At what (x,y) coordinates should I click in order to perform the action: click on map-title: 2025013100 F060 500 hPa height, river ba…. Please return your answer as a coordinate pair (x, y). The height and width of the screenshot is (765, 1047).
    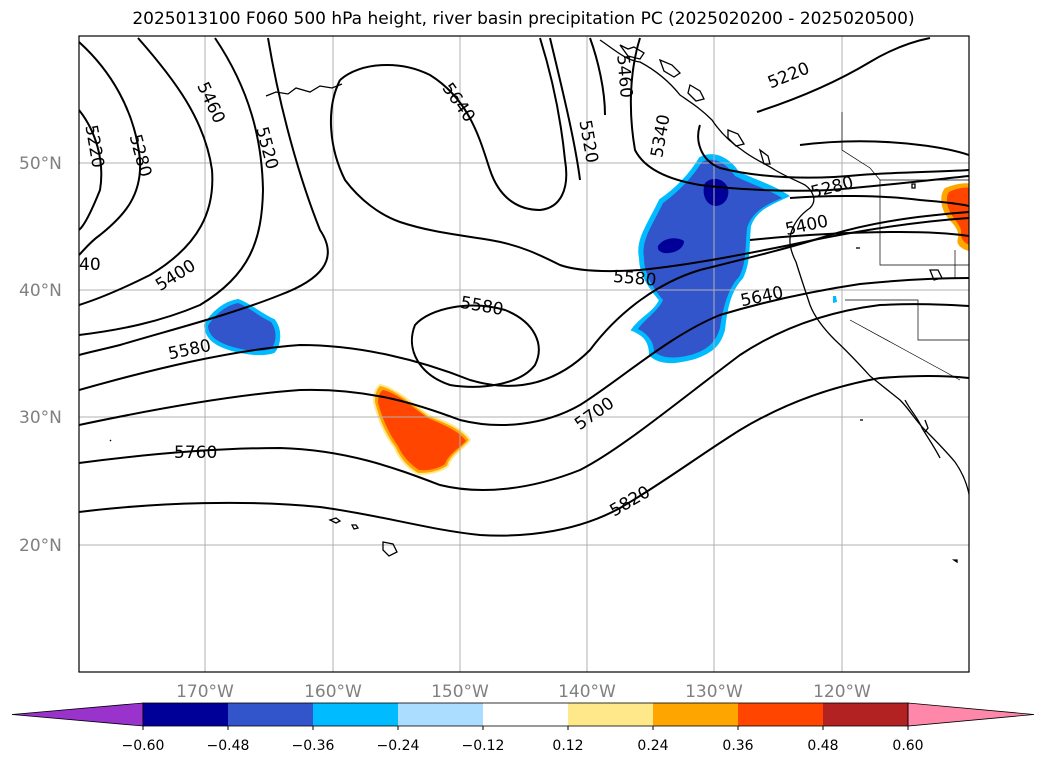
    Looking at the image, I should click on (523, 19).